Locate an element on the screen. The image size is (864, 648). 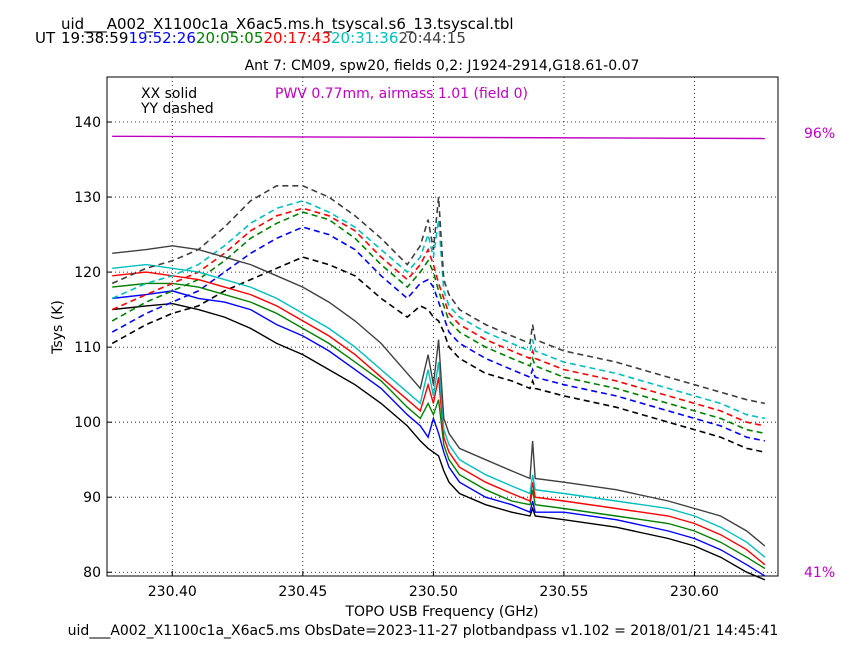
y-tick-label: 130 is located at coordinates (87, 198).